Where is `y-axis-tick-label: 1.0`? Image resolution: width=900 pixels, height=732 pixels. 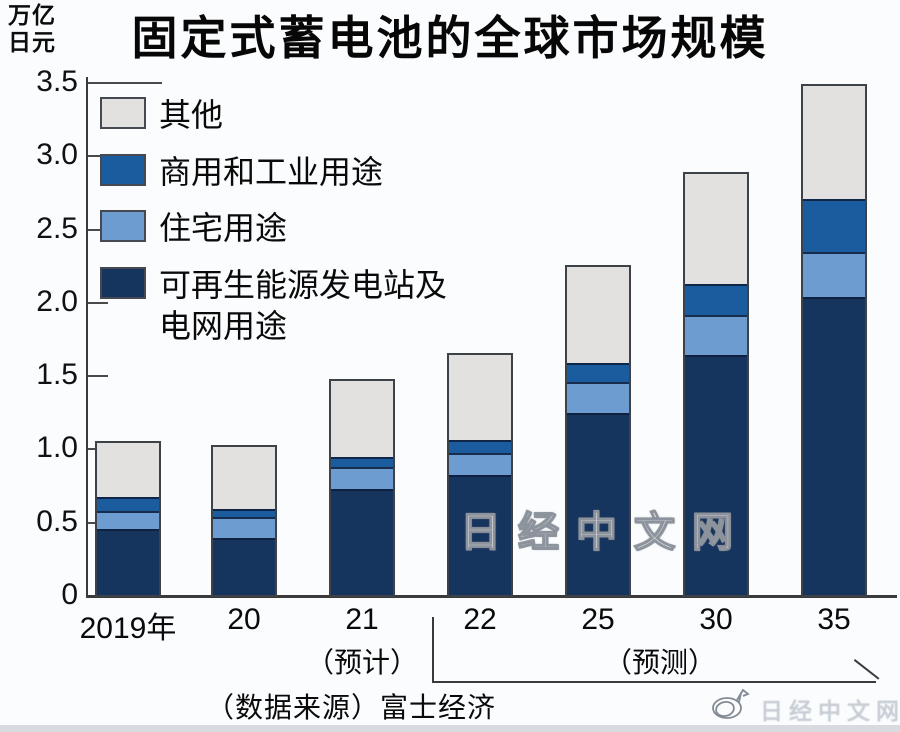
y-axis-tick-label: 1.0 is located at coordinates (57, 448).